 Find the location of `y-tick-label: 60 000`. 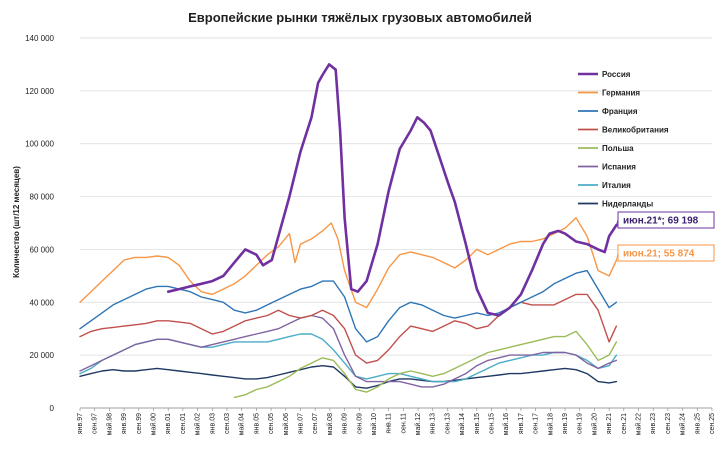

y-tick-label: 60 000 is located at coordinates (42, 249).